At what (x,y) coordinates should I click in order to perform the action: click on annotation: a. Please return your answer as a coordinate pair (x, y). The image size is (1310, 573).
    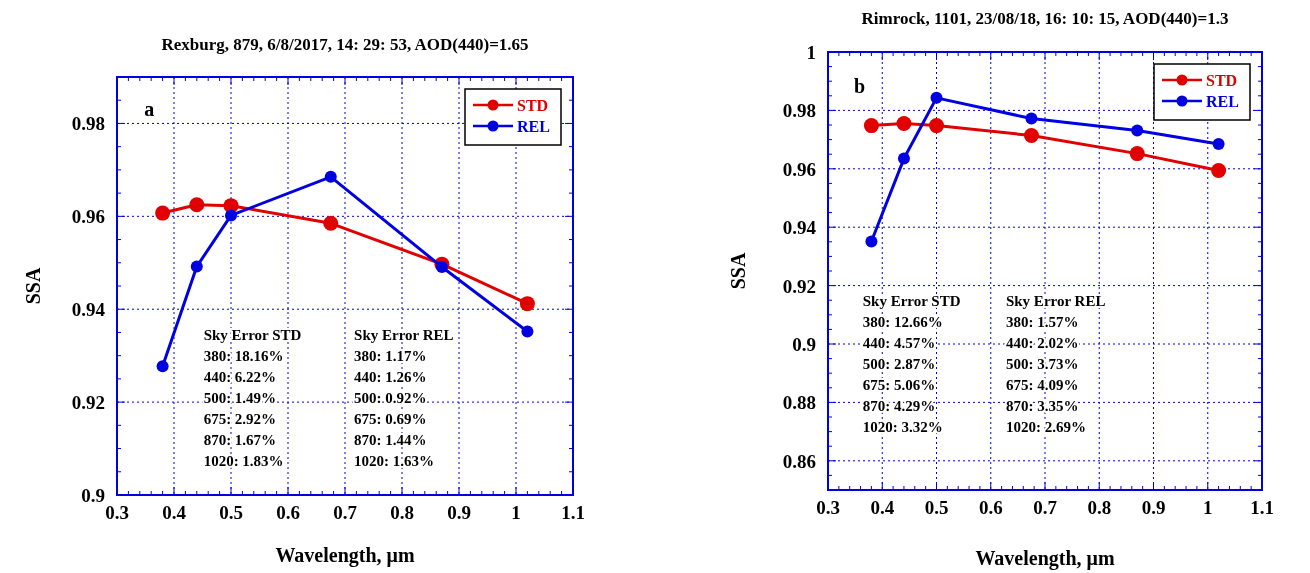
    Looking at the image, I should click on (149, 109).